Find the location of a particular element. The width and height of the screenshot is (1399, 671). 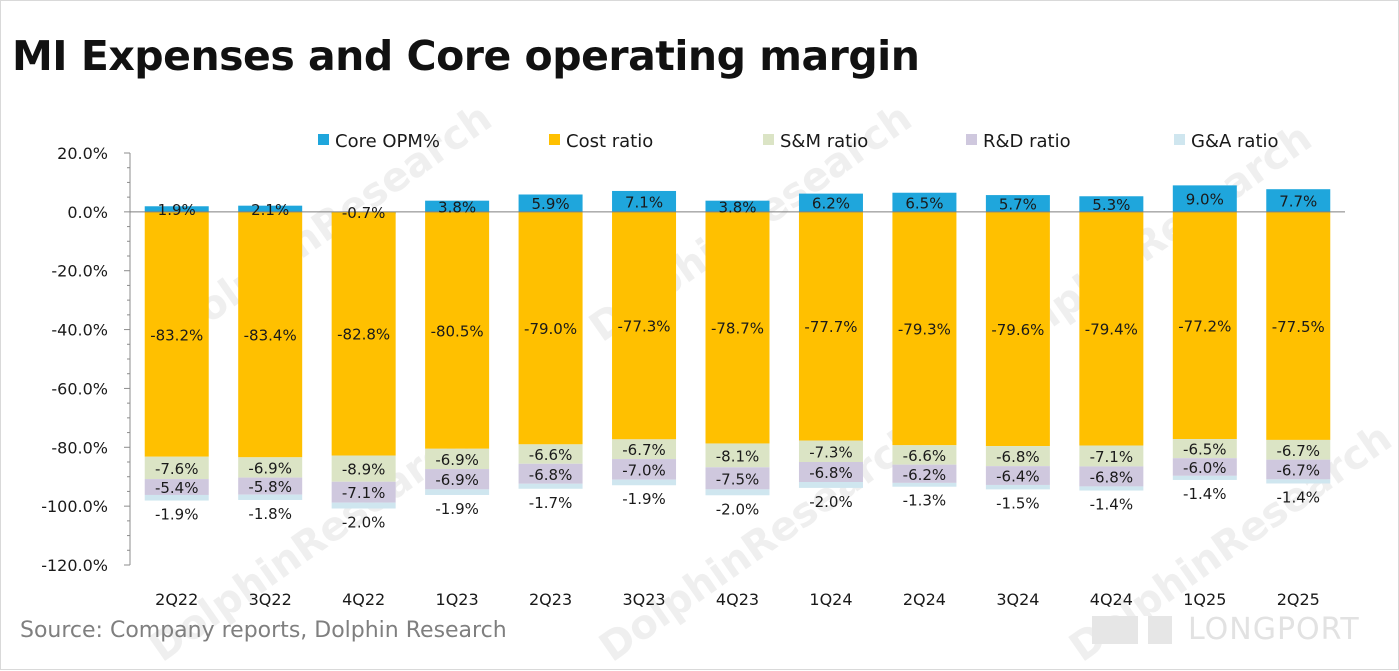

data-label-core-opm: 5.7% is located at coordinates (1018, 204).